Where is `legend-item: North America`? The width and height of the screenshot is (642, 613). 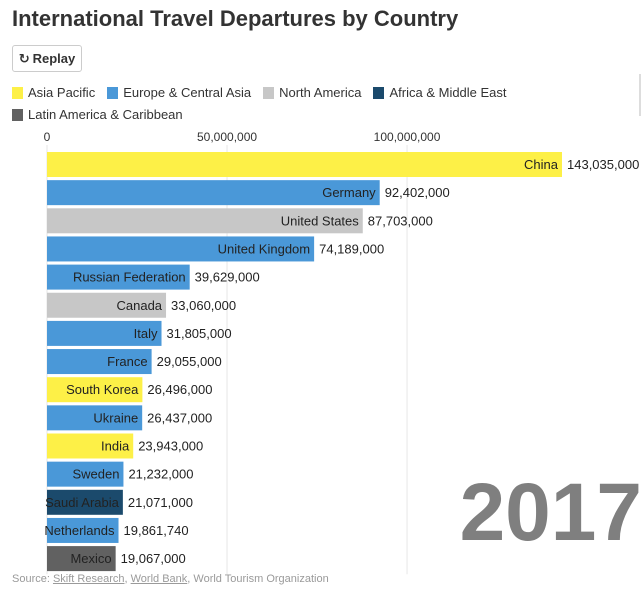
legend-item: North America is located at coordinates (312, 93).